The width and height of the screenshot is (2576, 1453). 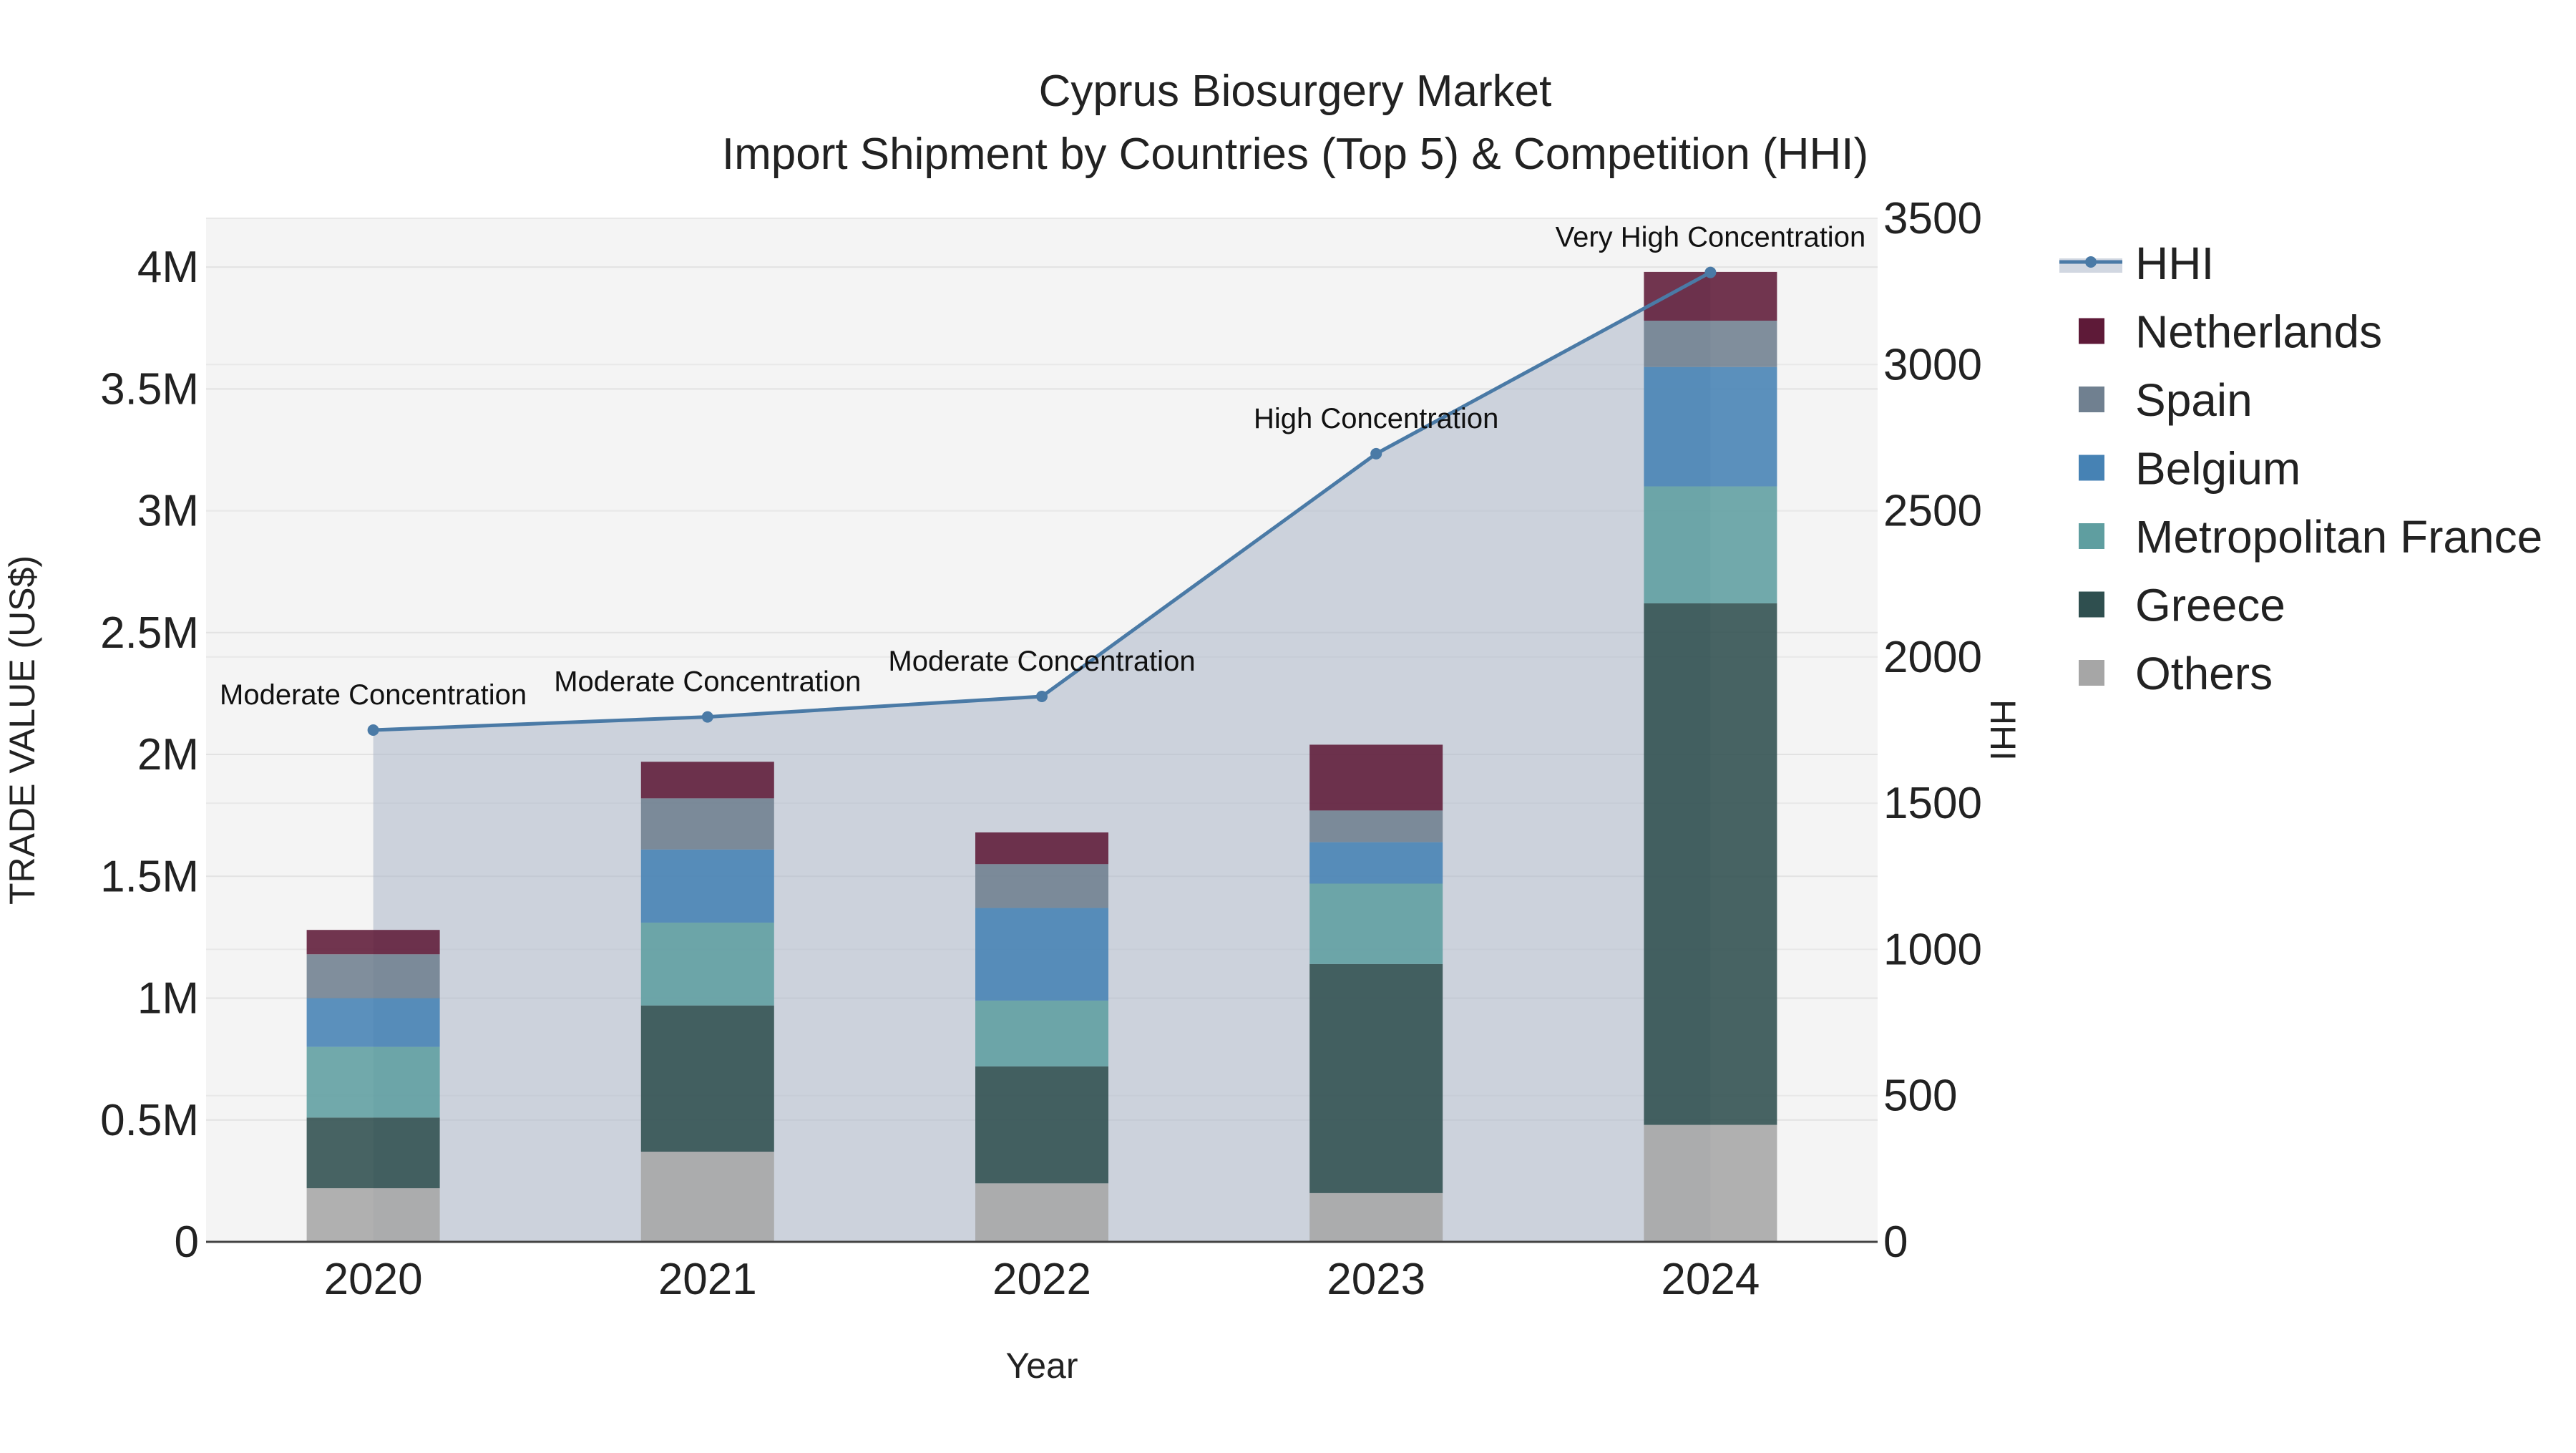 What do you see at coordinates (1895, 1242) in the screenshot?
I see `y2-tick-label: 0` at bounding box center [1895, 1242].